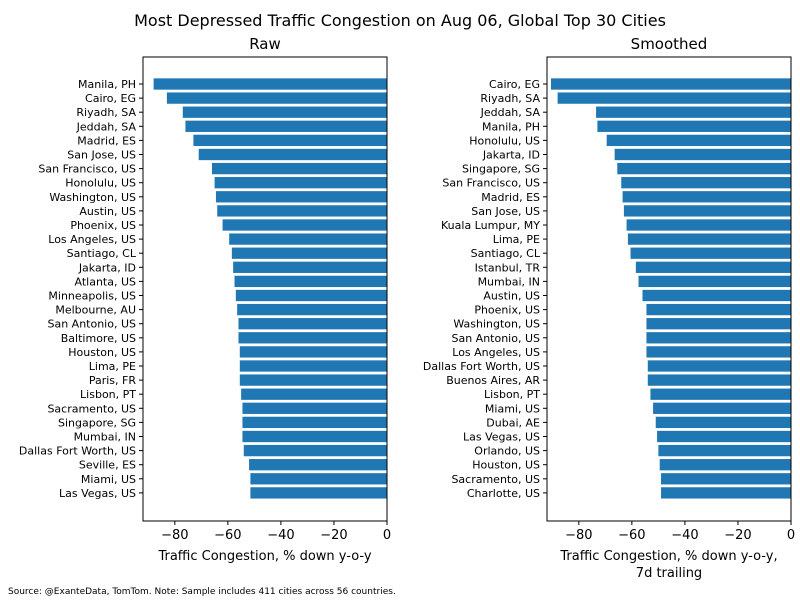  I want to click on smoothed-category-label: Buenos Aires, AR, so click(493, 380).